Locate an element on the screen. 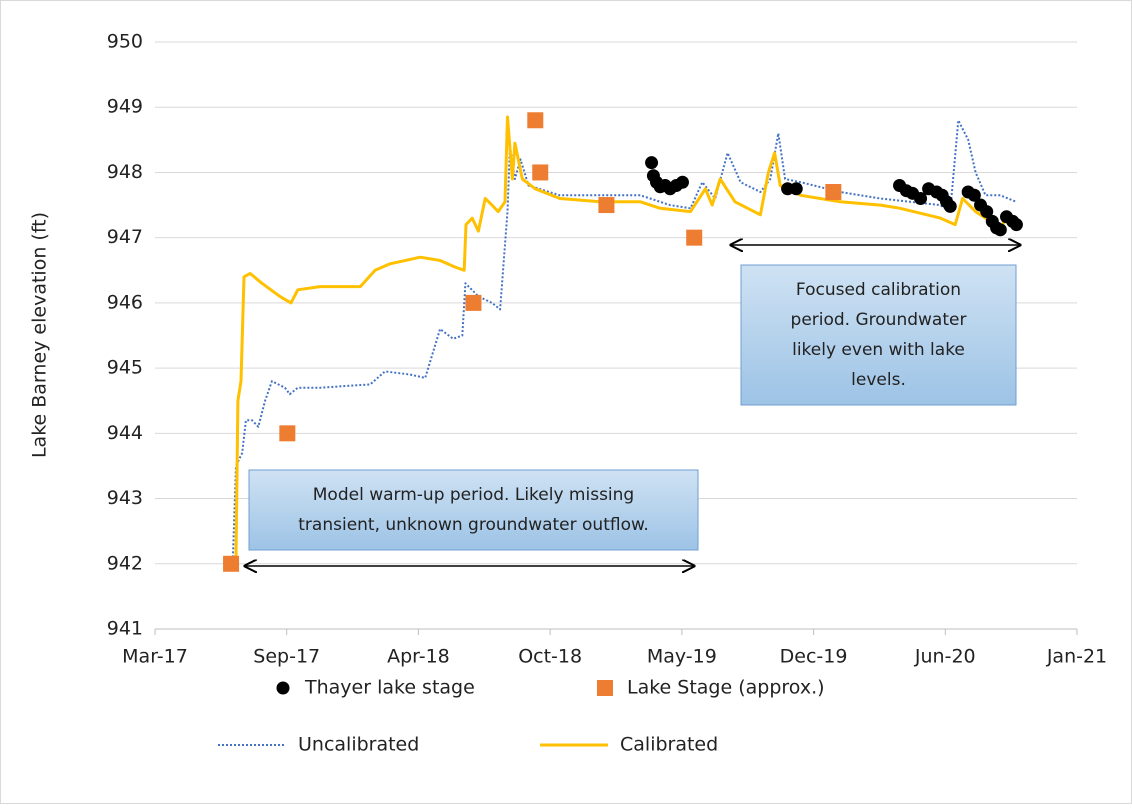 Image resolution: width=1132 pixels, height=808 pixels. x-tick-label: Mar-17 is located at coordinates (155, 657).